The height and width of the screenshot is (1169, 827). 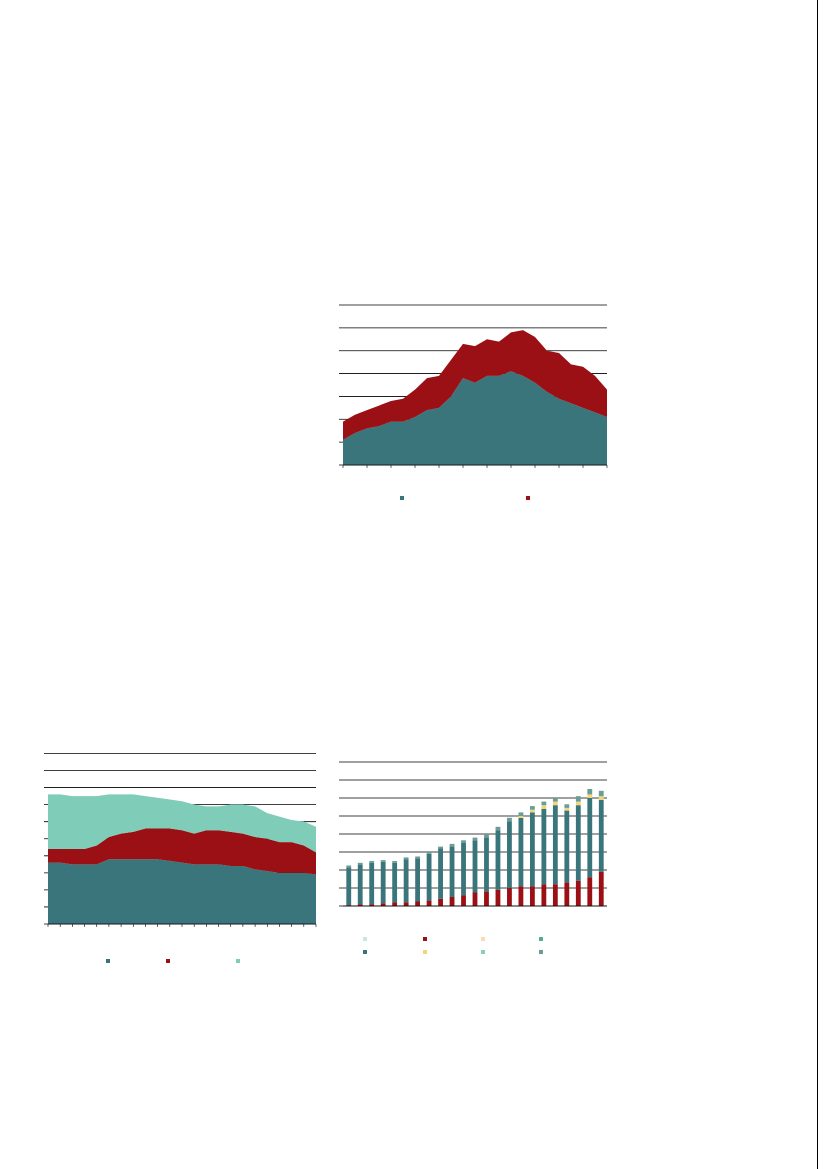 I want to click on area-chart-top, so click(x=475, y=405).